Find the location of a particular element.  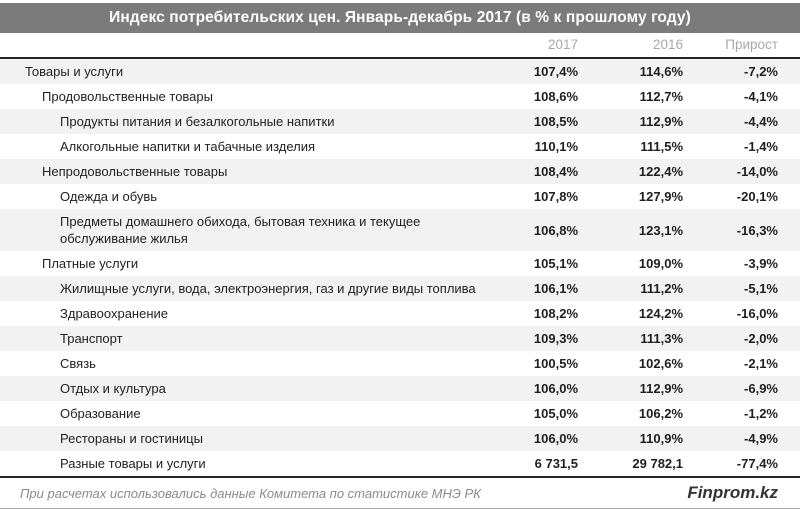

value-2016: 111,2% is located at coordinates (661, 288).